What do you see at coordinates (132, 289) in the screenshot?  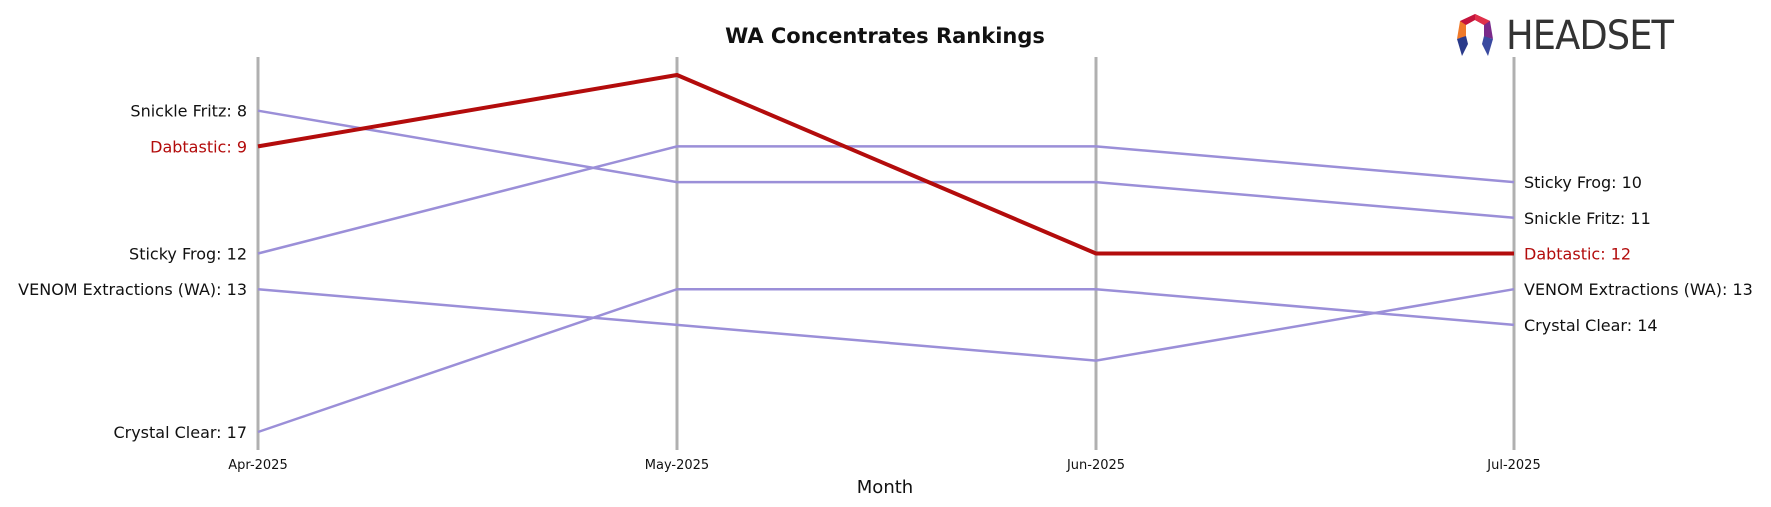 I see `left-label-venom-extractions-wa: VENOM Extractions (WA): 13` at bounding box center [132, 289].